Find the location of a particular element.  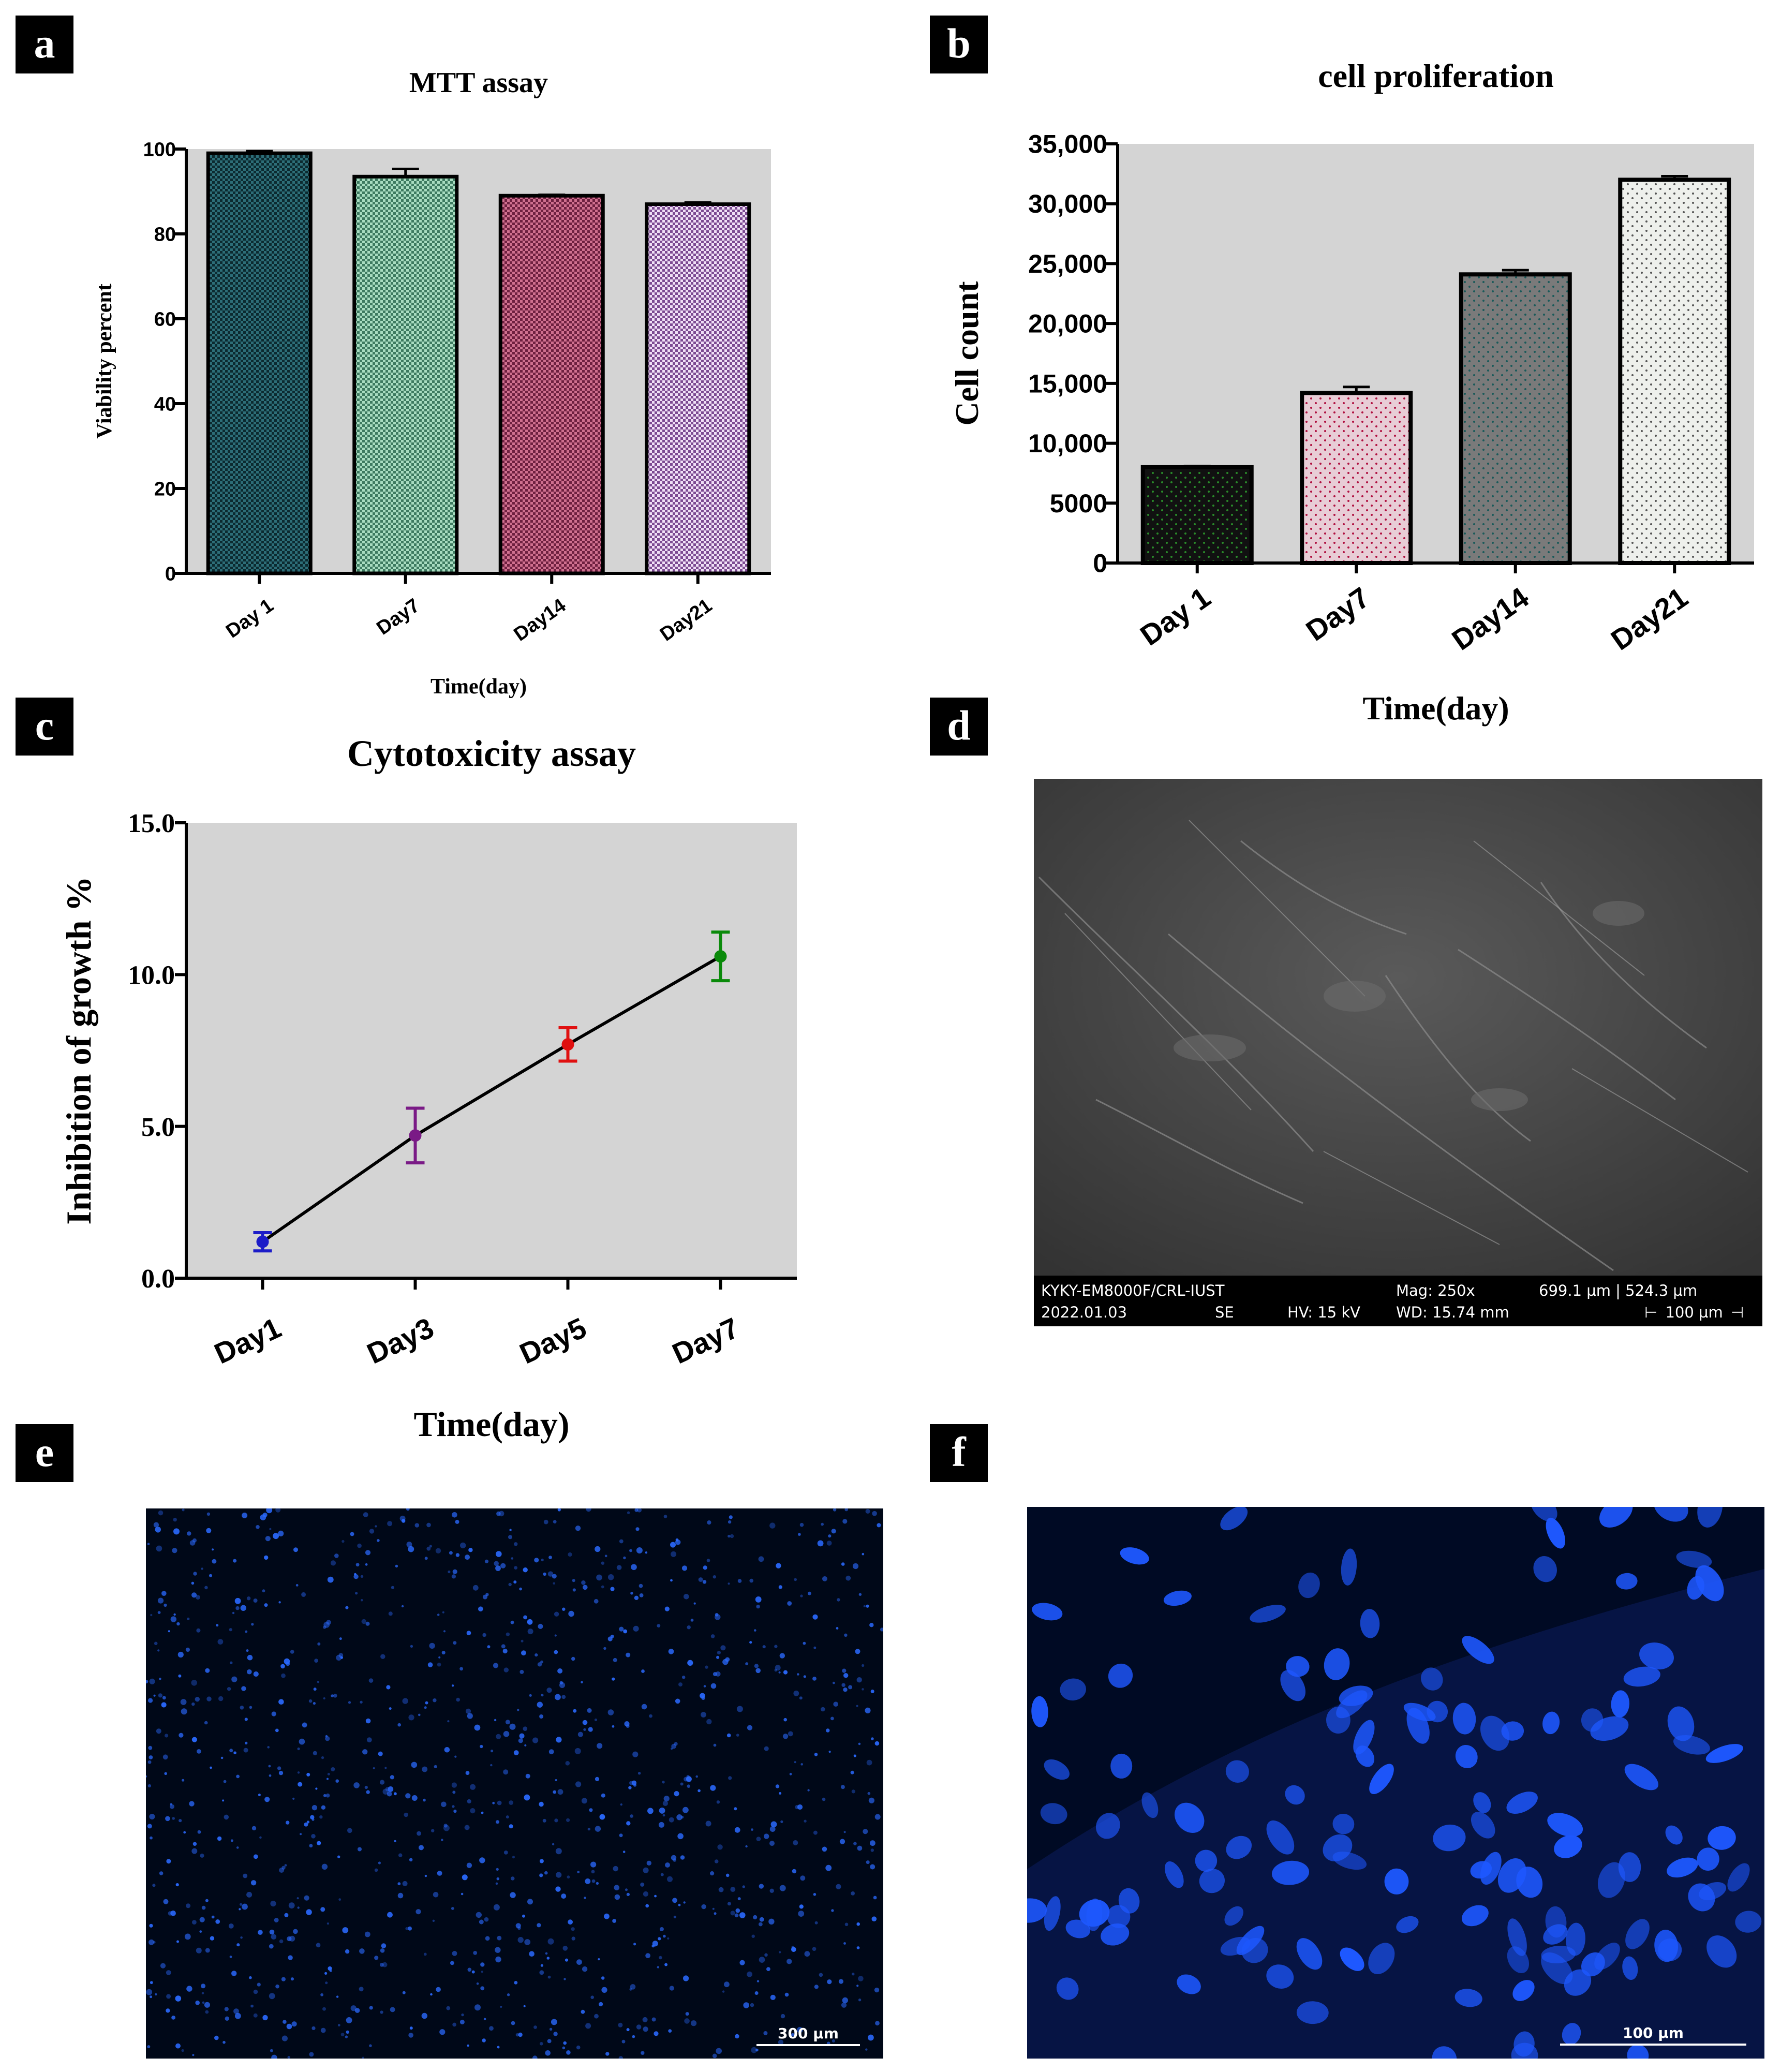

x-axis-label: Time(day) is located at coordinates (479, 687).